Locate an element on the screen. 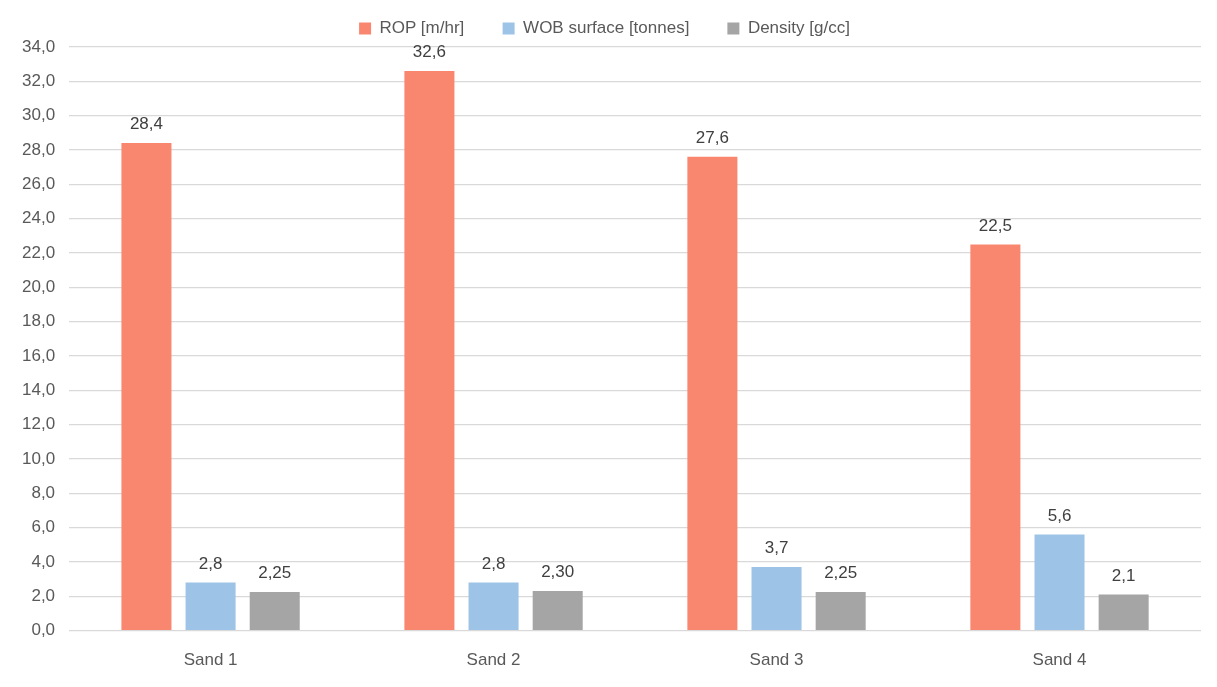 This screenshot has width=1217, height=687. data-label: 2,1 is located at coordinates (1123, 575).